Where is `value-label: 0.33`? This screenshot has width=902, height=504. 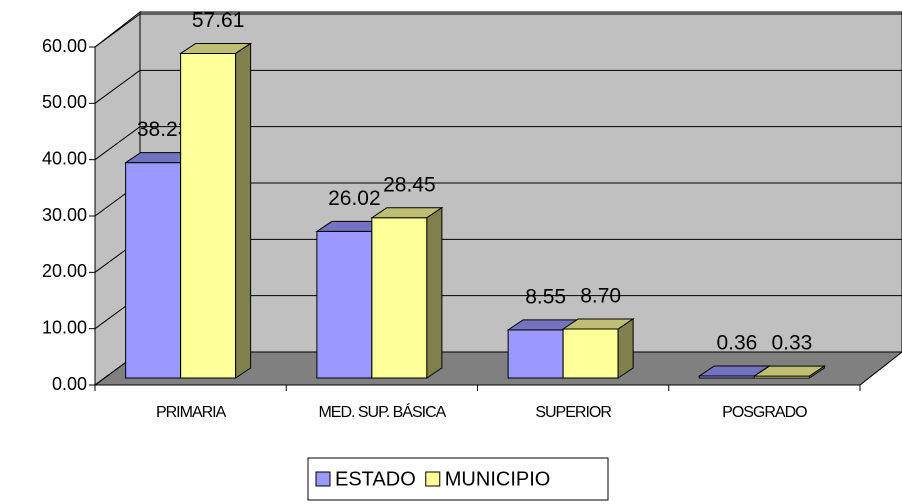 value-label: 0.33 is located at coordinates (791, 343).